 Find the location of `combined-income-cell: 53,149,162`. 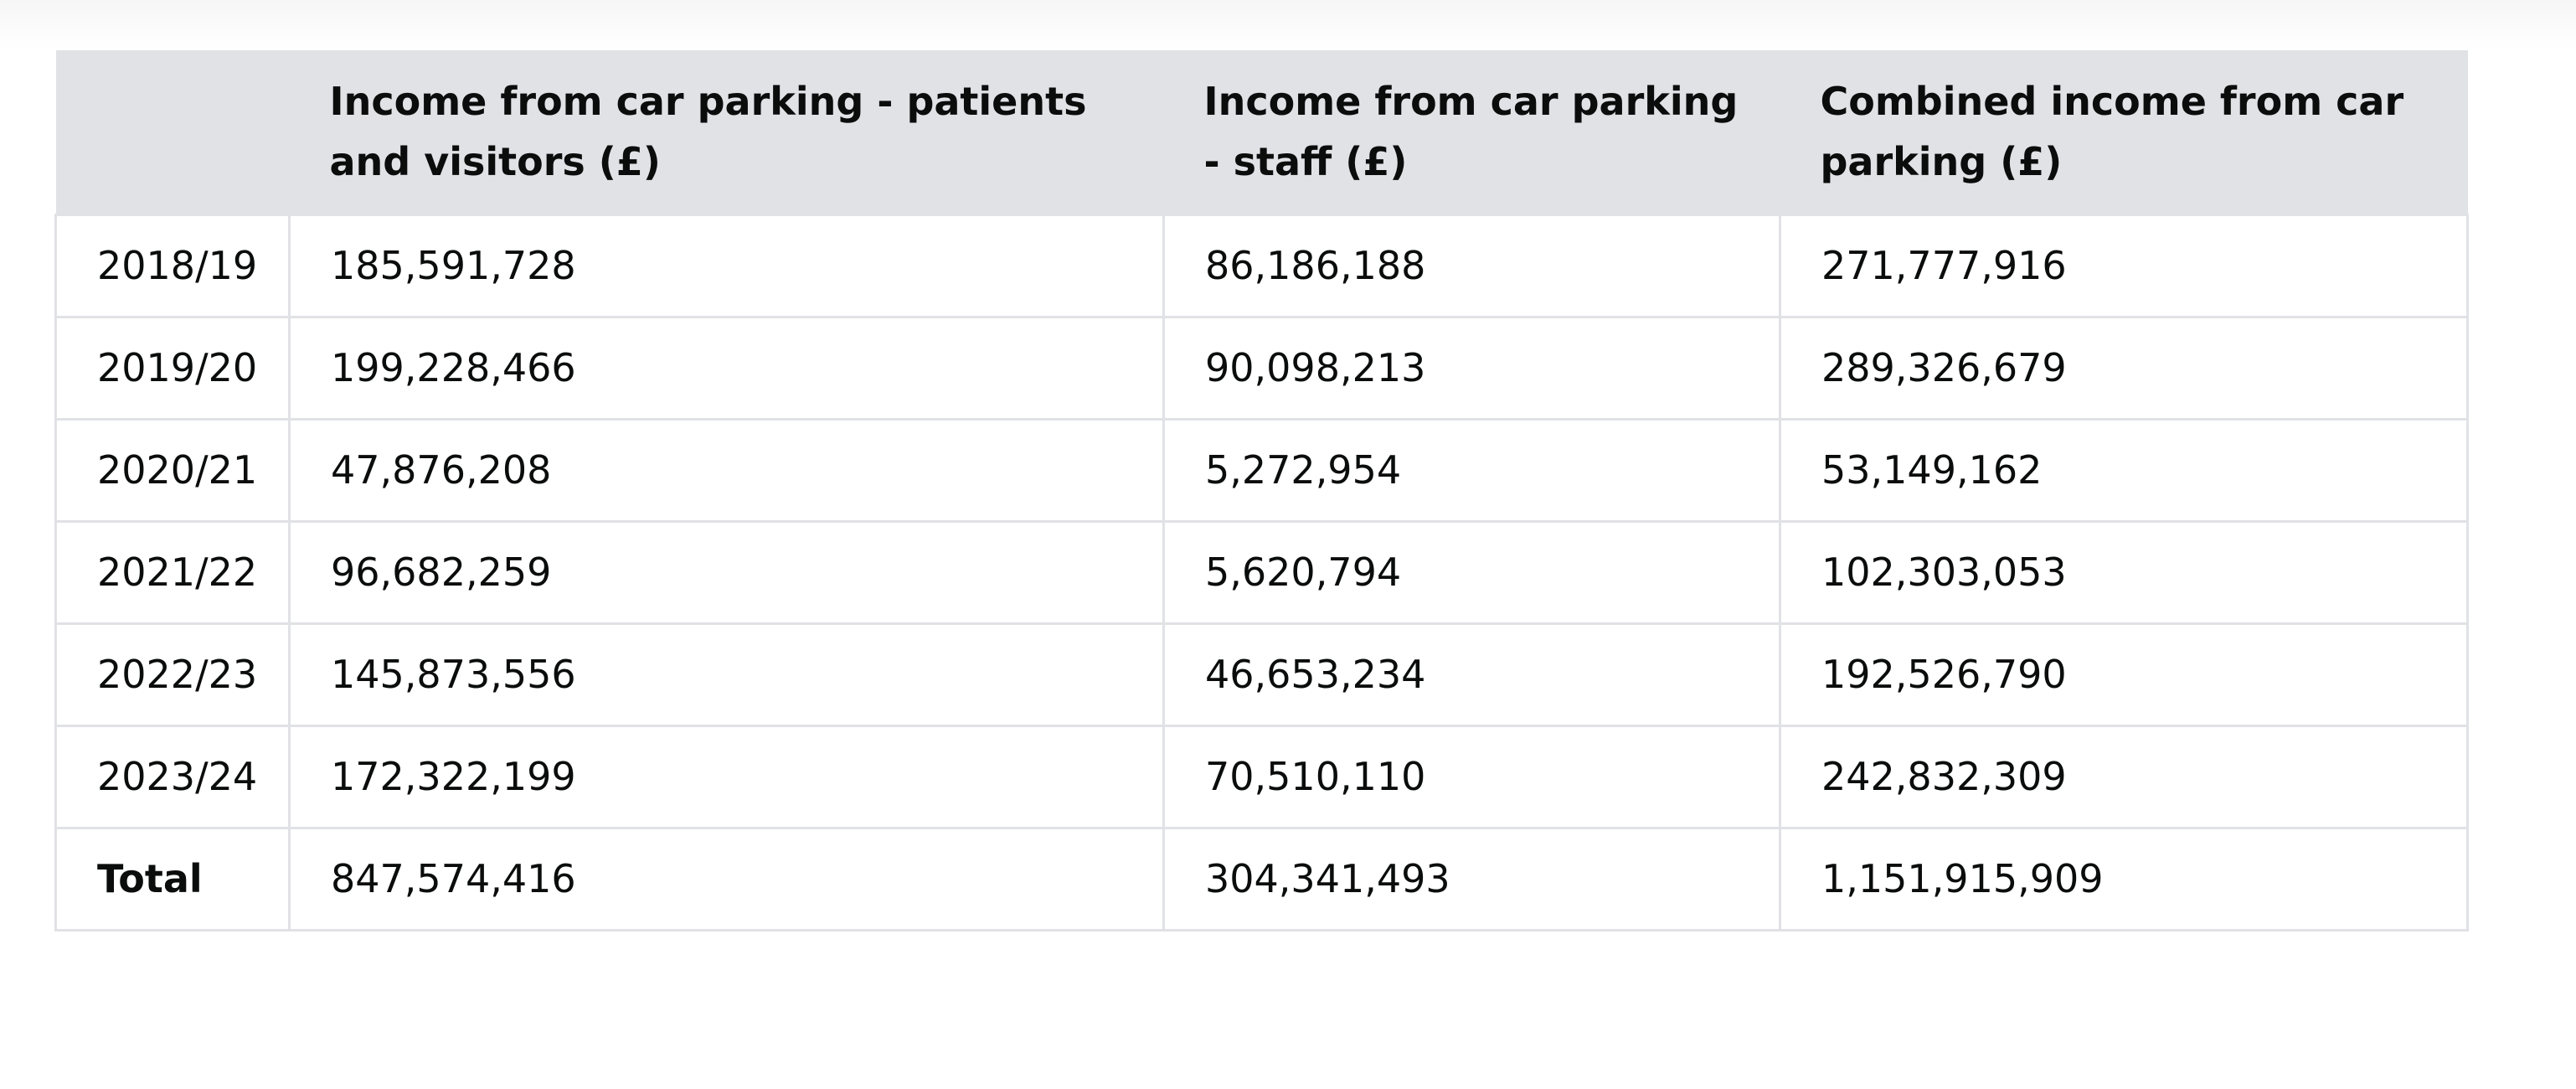

combined-income-cell: 53,149,162 is located at coordinates (2124, 470).